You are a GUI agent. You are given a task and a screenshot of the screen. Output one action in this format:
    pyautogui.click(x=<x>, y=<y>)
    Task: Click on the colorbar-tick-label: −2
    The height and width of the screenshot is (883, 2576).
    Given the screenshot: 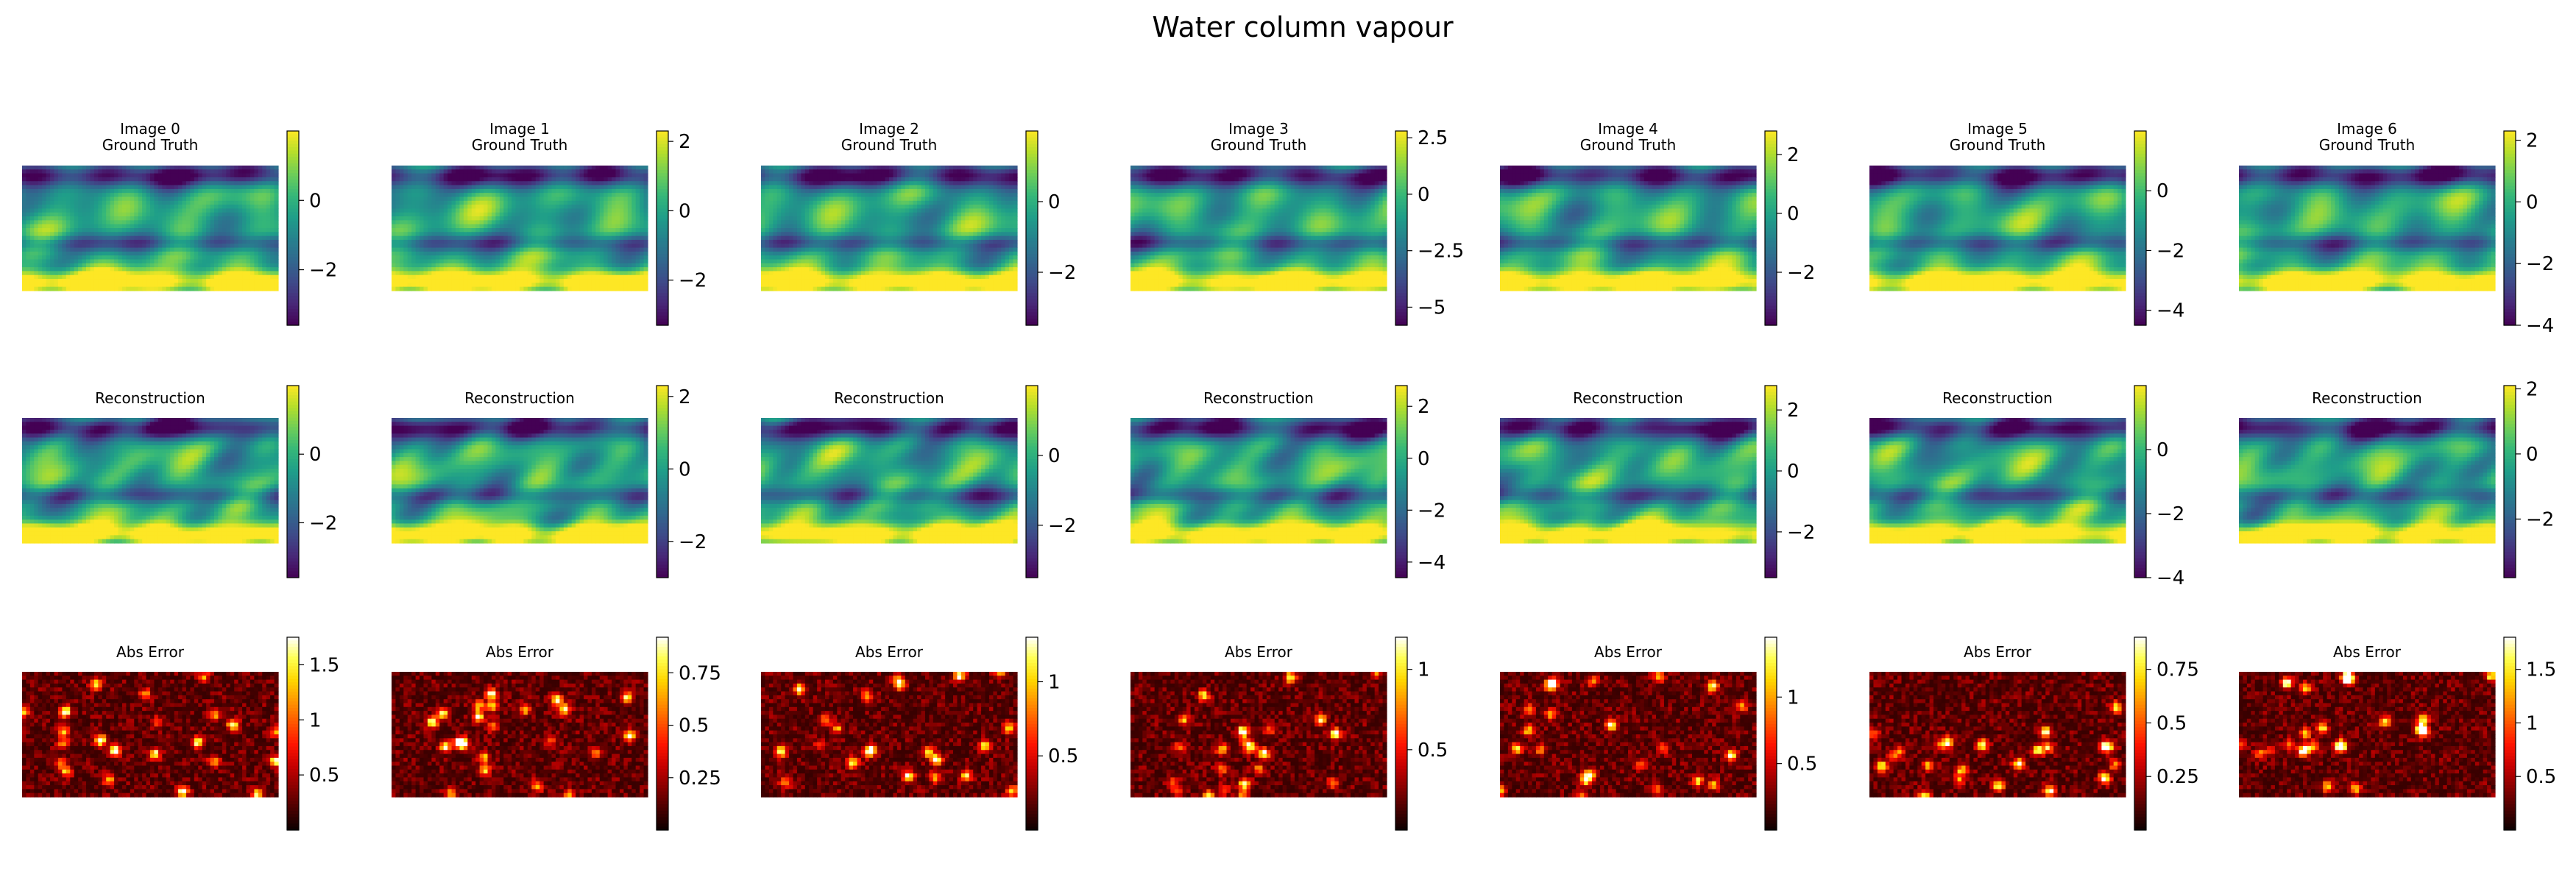 What is the action you would take?
    pyautogui.click(x=323, y=271)
    